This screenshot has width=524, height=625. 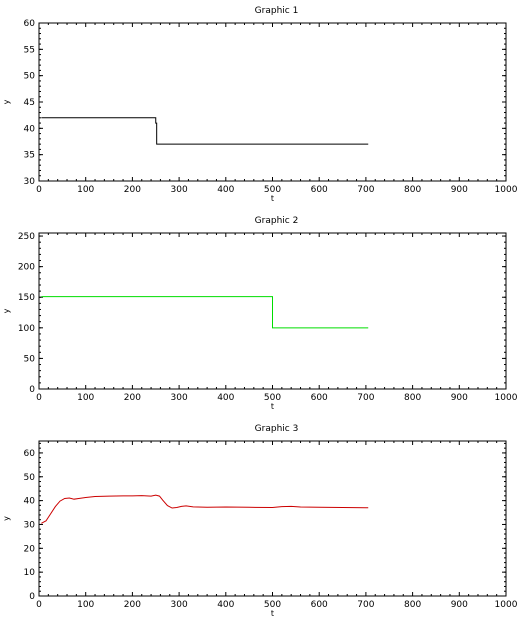 I want to click on y-tick-label: 10, so click(x=30, y=573).